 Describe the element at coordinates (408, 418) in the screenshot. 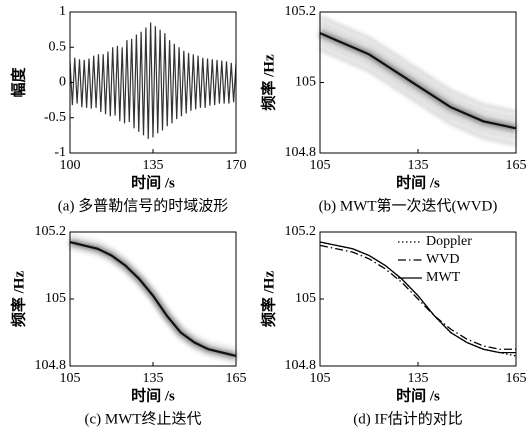

I see `caption: (d) IF估计的对比` at that location.